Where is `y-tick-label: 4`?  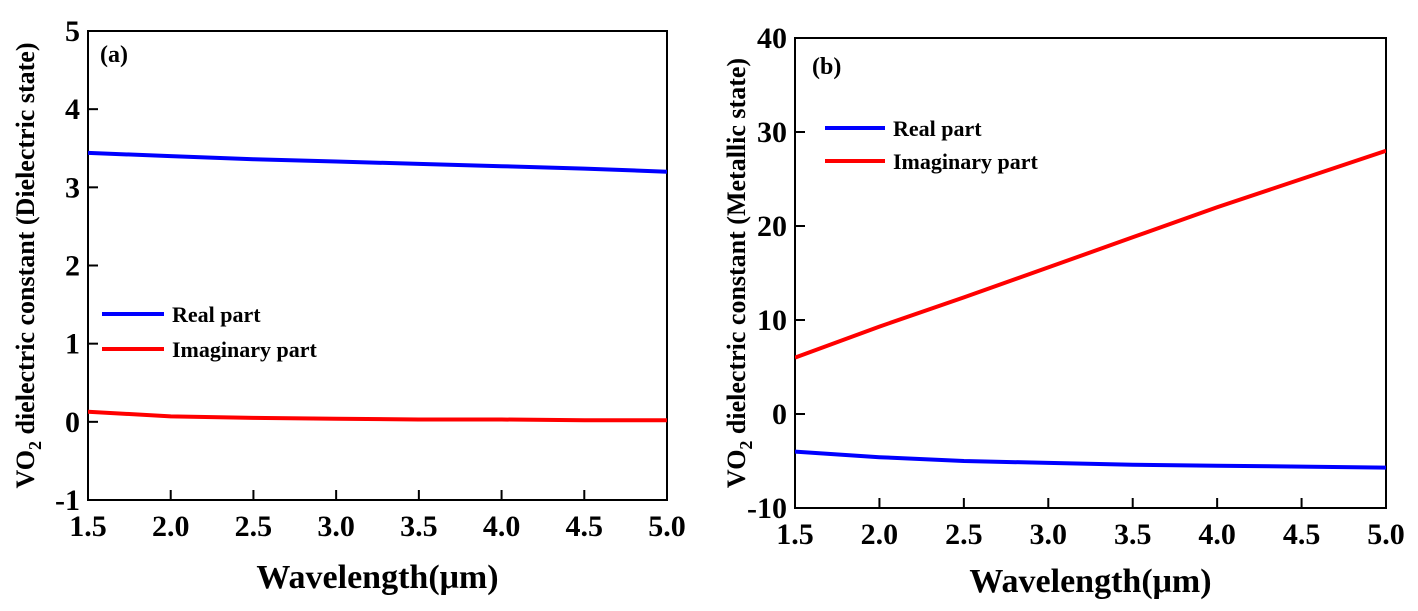
y-tick-label: 4 is located at coordinates (72, 109).